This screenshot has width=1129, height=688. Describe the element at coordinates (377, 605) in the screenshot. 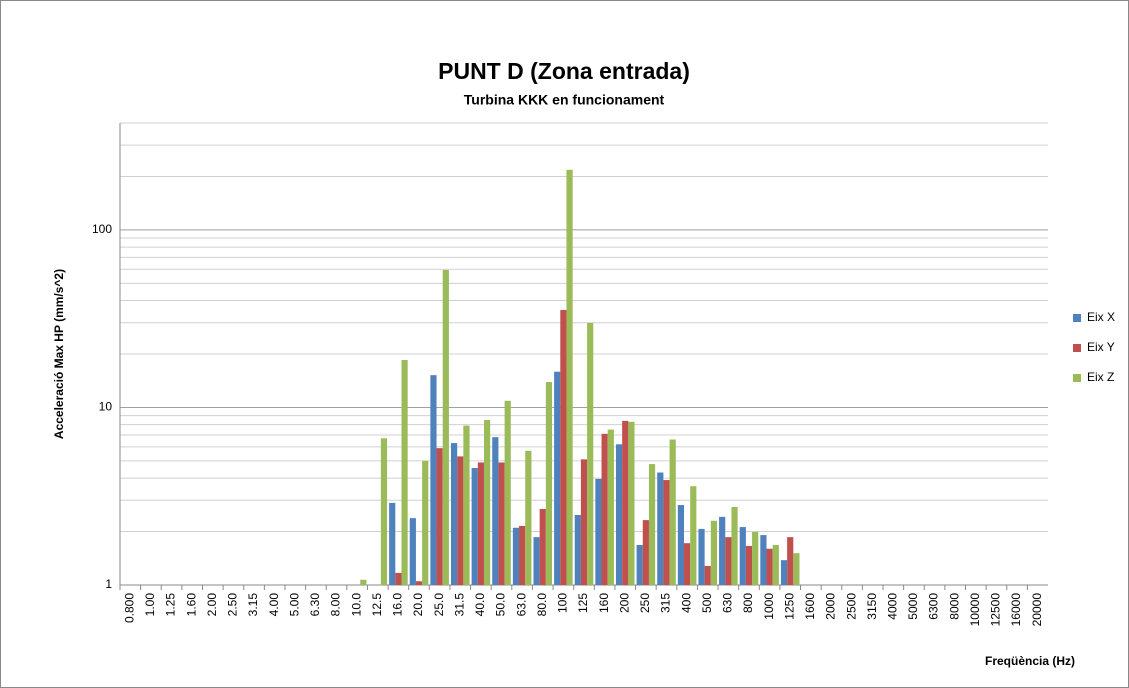

I see `x-tick-label: 12.5` at that location.